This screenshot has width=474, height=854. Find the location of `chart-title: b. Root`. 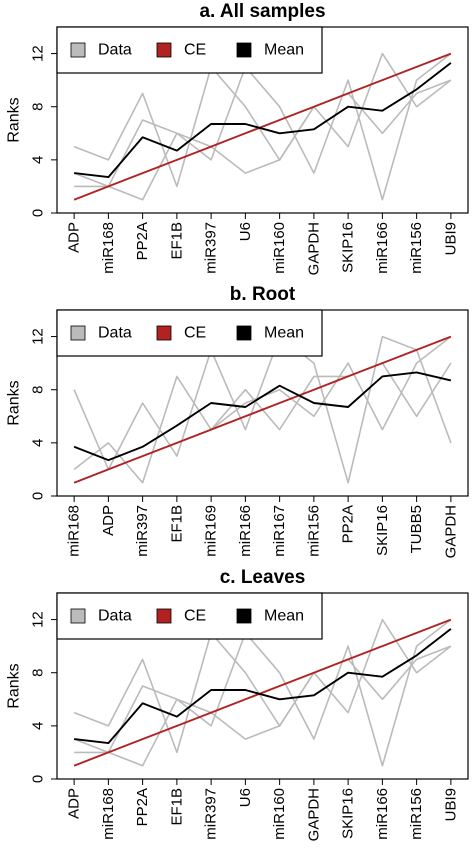

chart-title: b. Root is located at coordinates (263, 294).